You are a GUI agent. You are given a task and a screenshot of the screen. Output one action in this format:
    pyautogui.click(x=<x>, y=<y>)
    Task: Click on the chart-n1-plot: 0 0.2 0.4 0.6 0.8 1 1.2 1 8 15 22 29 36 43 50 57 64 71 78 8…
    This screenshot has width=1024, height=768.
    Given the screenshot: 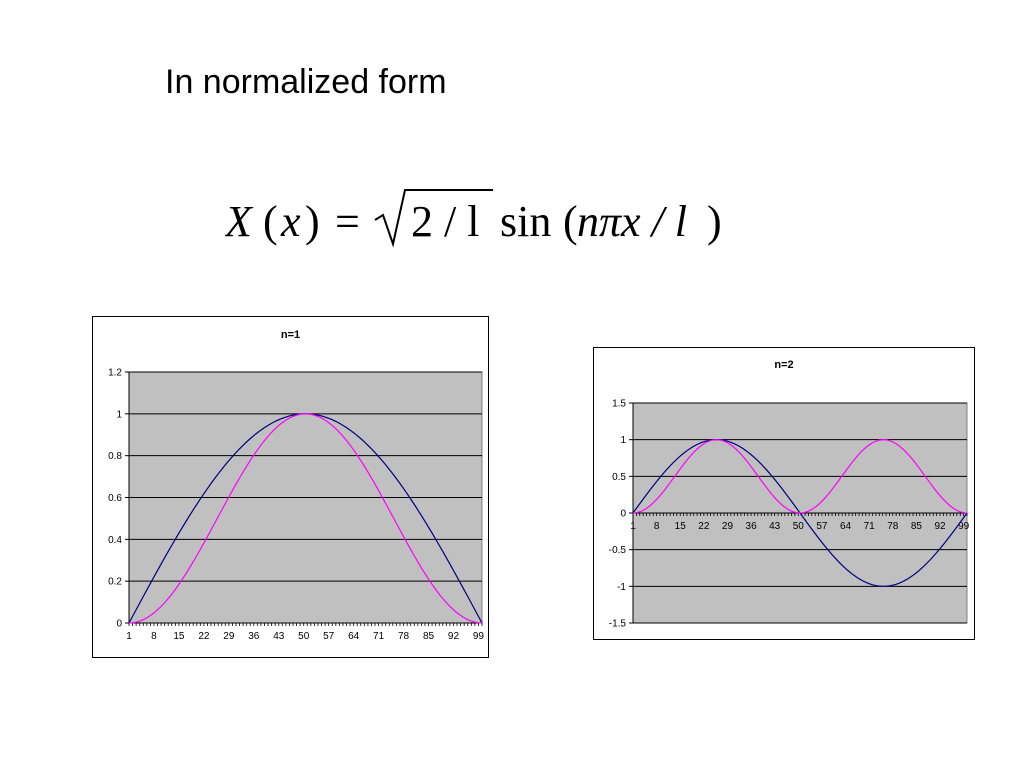 What is the action you would take?
    pyautogui.click(x=296, y=505)
    